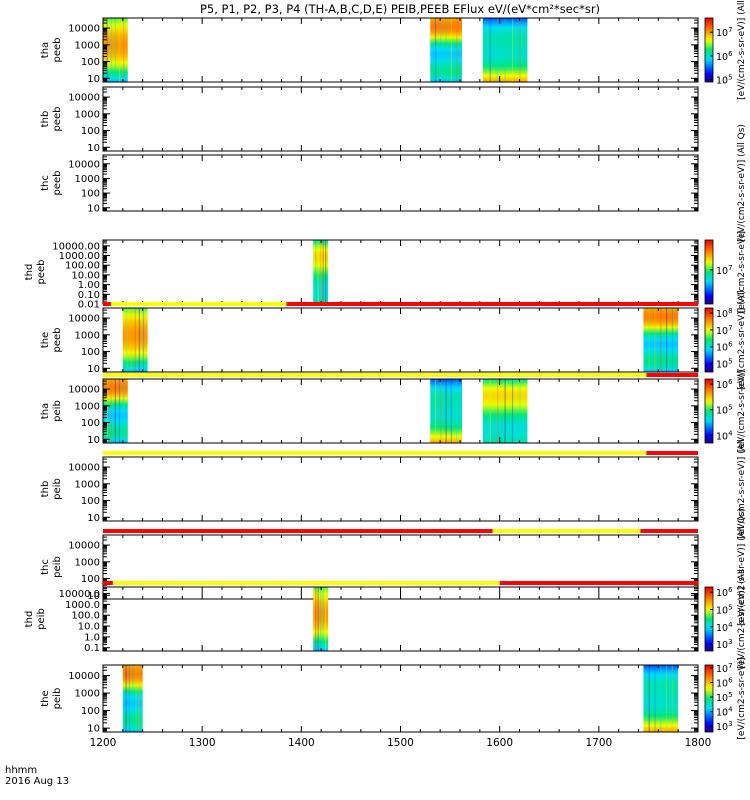 The width and height of the screenshot is (750, 800). What do you see at coordinates (79, 594) in the screenshot?
I see `y-tick-label: 10000.0` at bounding box center [79, 594].